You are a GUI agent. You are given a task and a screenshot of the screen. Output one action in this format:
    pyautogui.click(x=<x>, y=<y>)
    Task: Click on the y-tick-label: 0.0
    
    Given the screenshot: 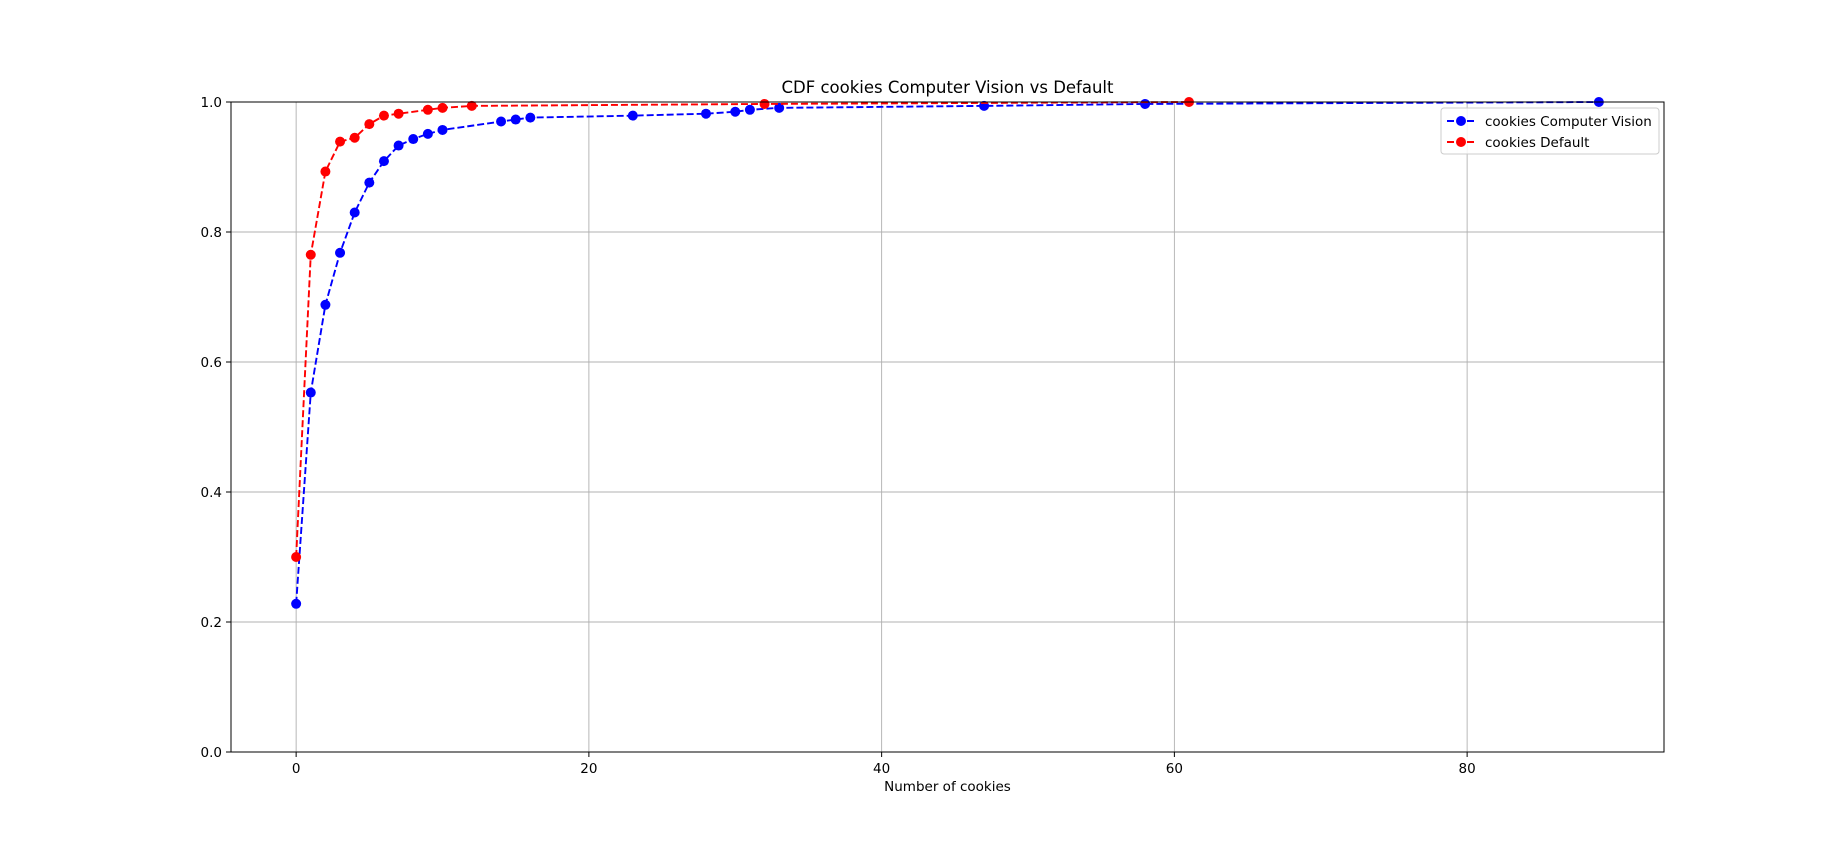 What is the action you would take?
    pyautogui.click(x=211, y=753)
    